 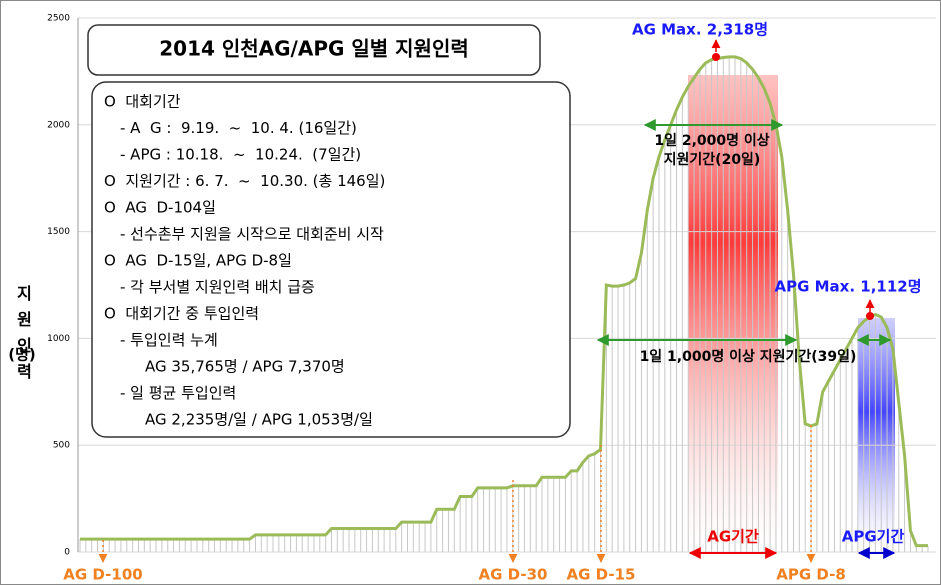 I want to click on annotation: 지원기간(20일), so click(x=712, y=159).